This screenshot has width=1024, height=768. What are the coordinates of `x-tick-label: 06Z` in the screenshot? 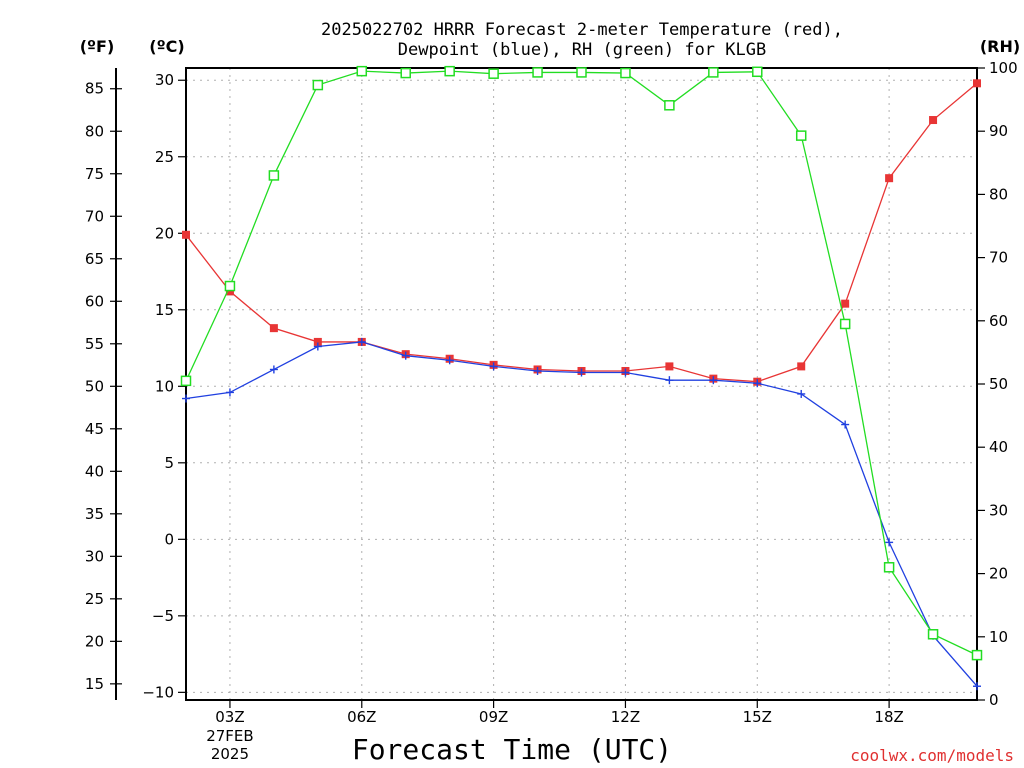 It's located at (361, 717).